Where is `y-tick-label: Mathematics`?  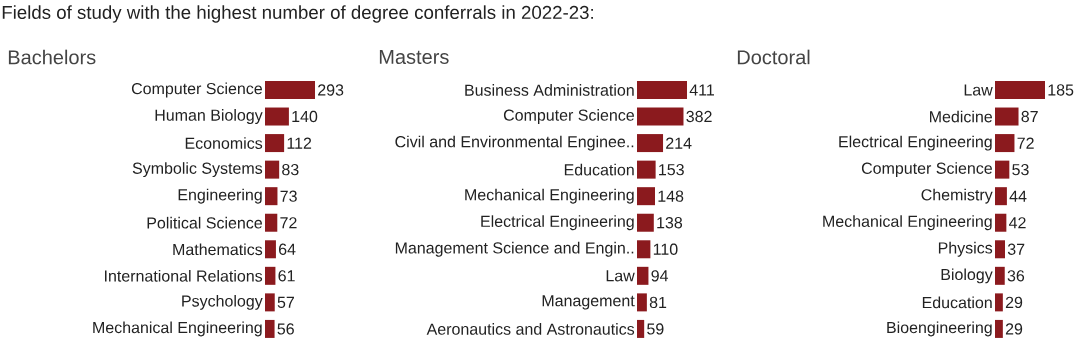 y-tick-label: Mathematics is located at coordinates (218, 249).